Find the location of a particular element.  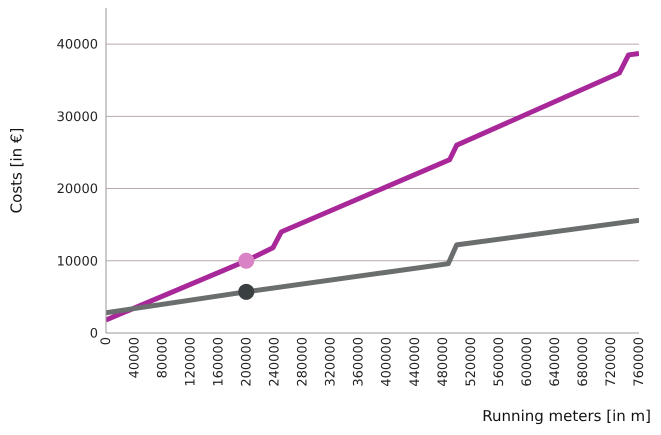

x-tick-label: 0 is located at coordinates (106, 341).